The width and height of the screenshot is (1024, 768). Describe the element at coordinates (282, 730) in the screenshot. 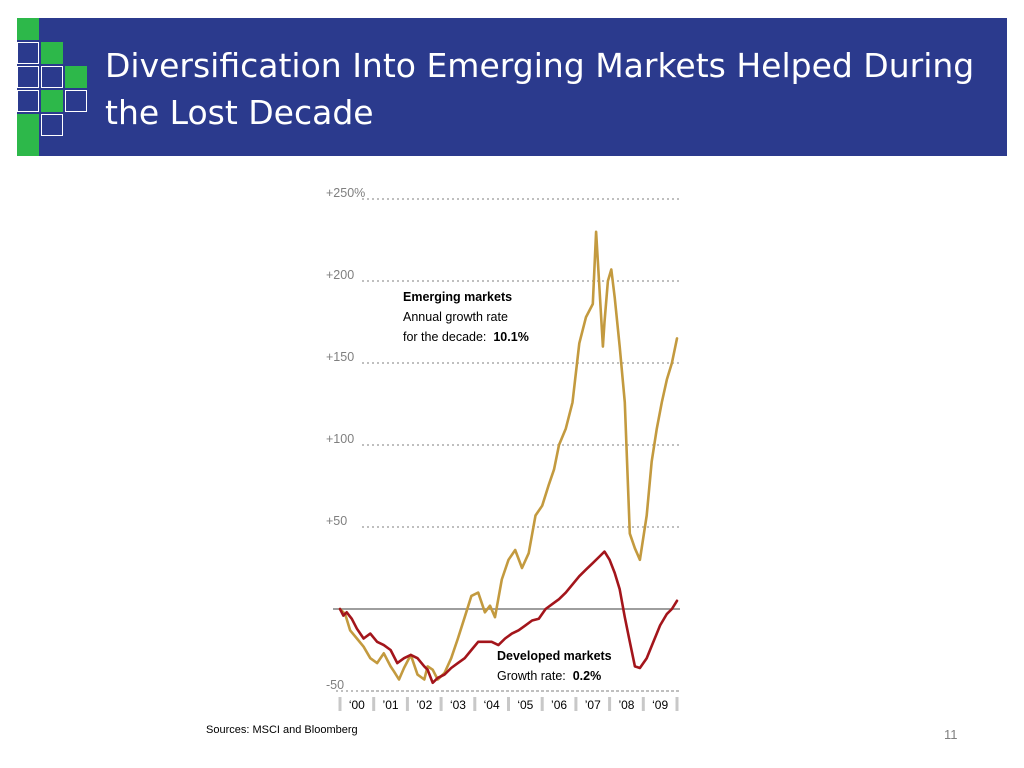

I see `sources-note: Sources: MSCI and Bloomberg` at that location.